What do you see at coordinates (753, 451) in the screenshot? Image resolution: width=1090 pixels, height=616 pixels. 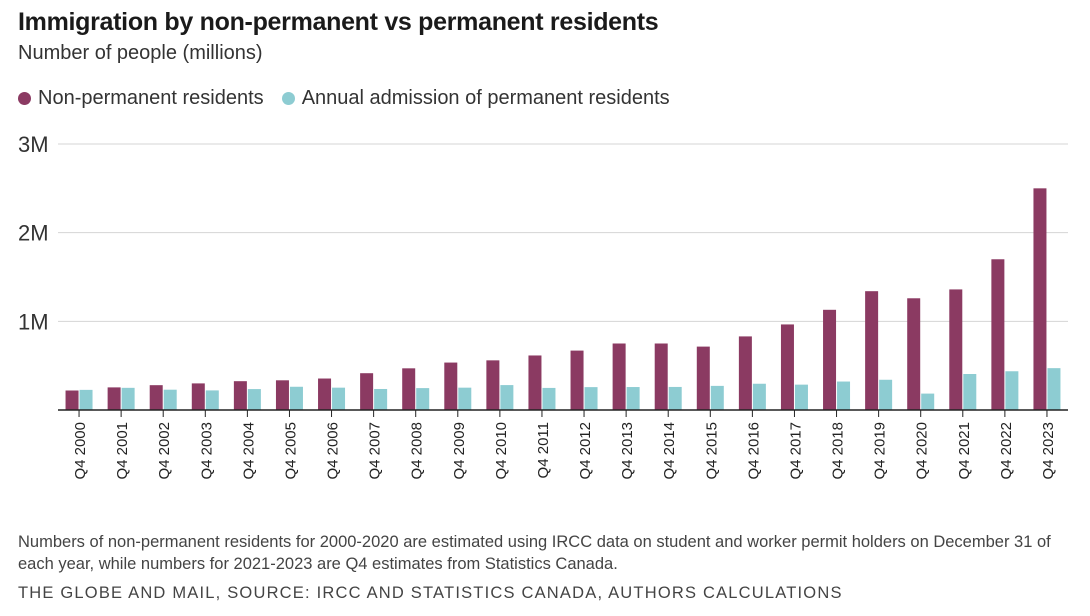 I see `x-tick-label: Q4 2016` at bounding box center [753, 451].